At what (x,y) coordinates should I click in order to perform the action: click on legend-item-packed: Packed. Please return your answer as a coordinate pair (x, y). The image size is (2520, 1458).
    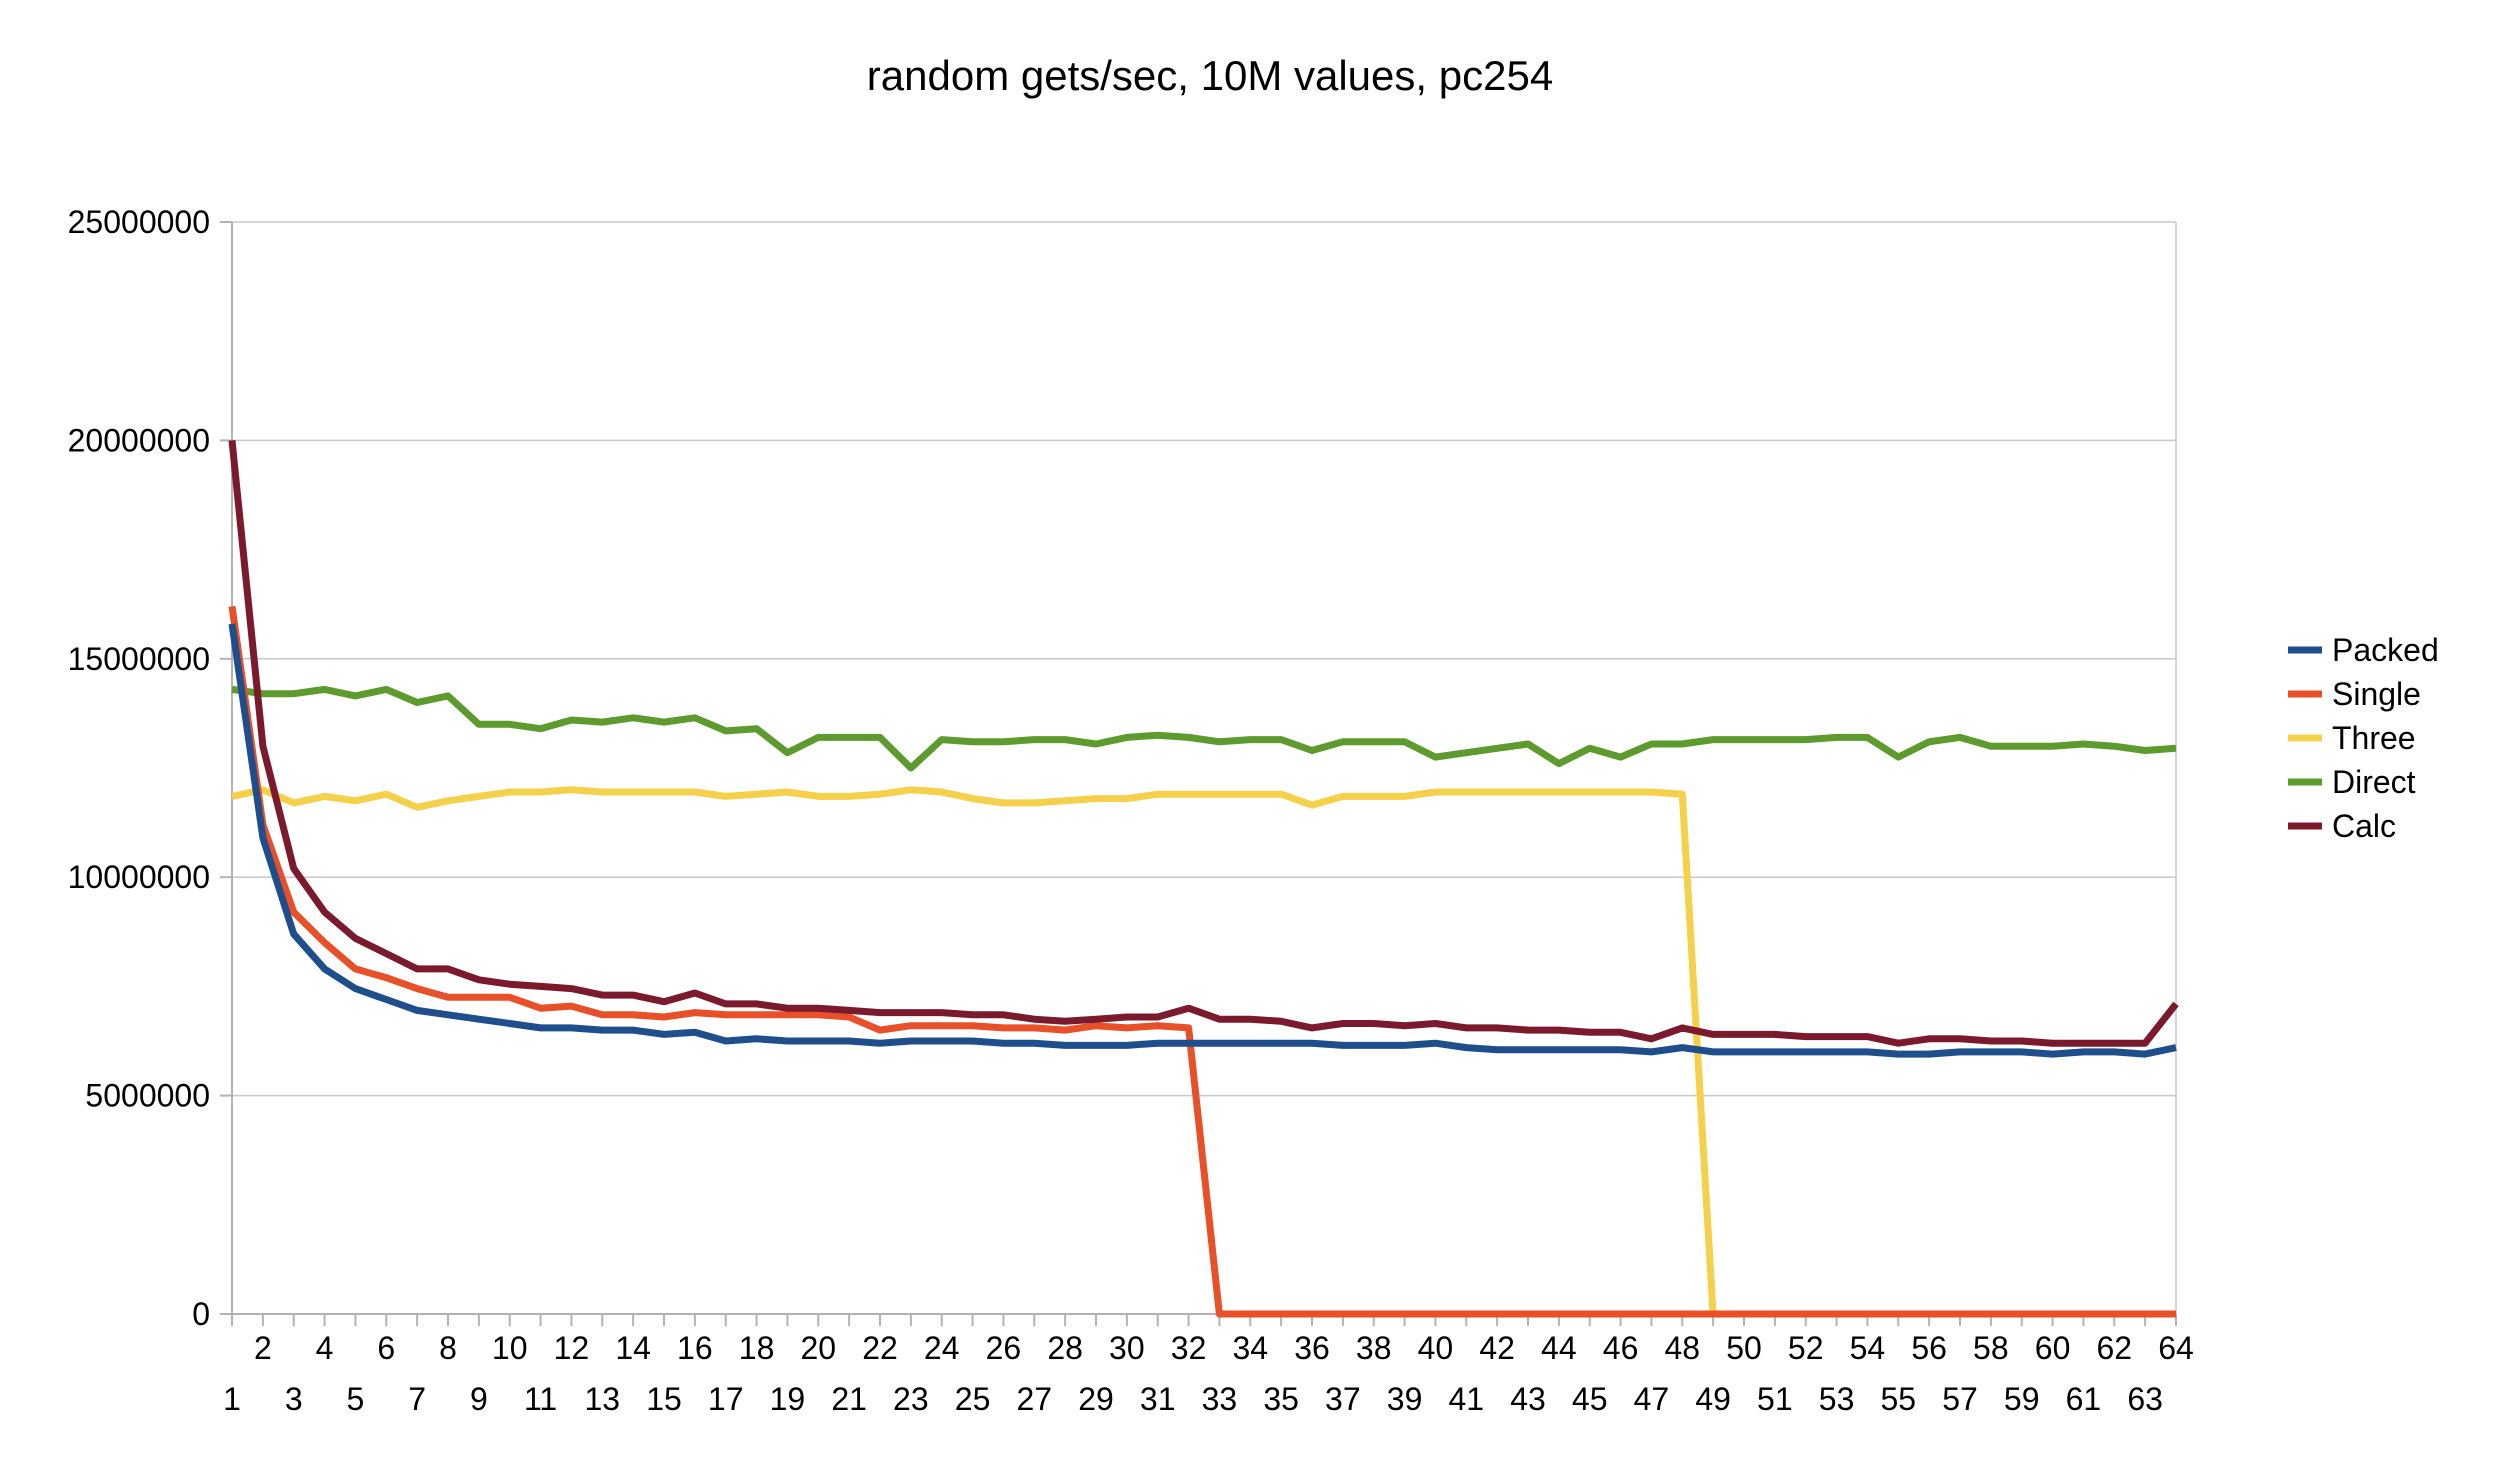
    Looking at the image, I should click on (2363, 650).